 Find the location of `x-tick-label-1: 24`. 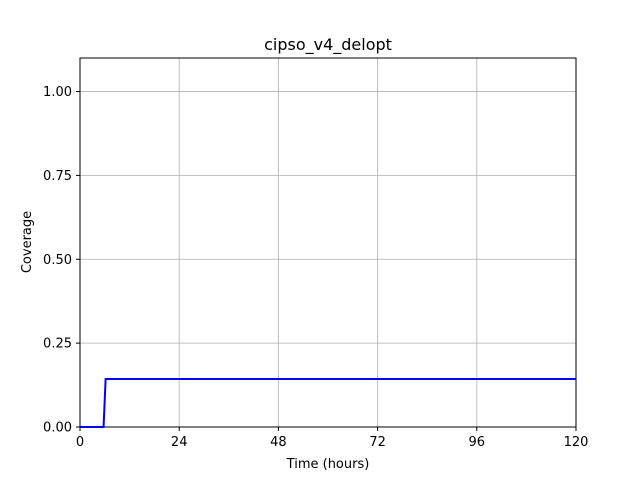

x-tick-label-1: 24 is located at coordinates (179, 442).